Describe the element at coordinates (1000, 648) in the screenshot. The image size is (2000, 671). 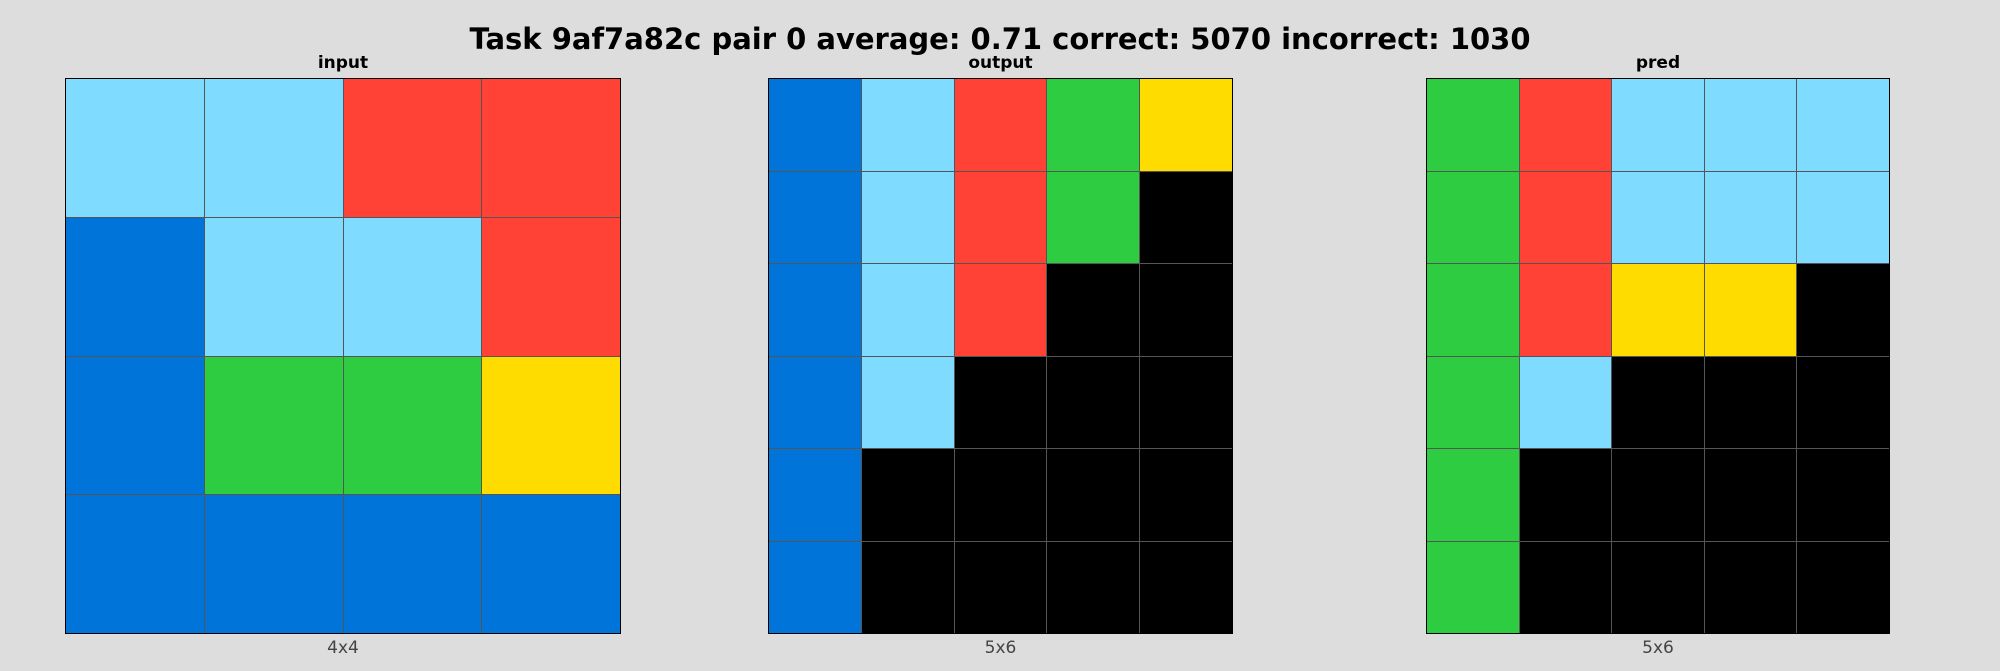
I see `output-size-label: 5x6` at that location.